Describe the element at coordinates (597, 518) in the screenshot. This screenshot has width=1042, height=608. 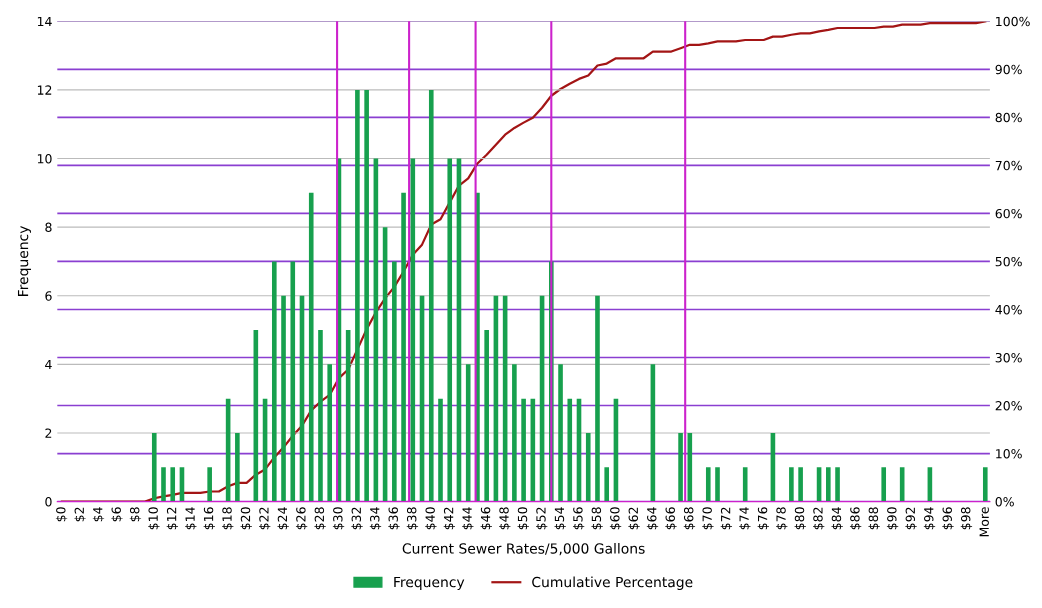
I see `x-tick-label: $58` at that location.